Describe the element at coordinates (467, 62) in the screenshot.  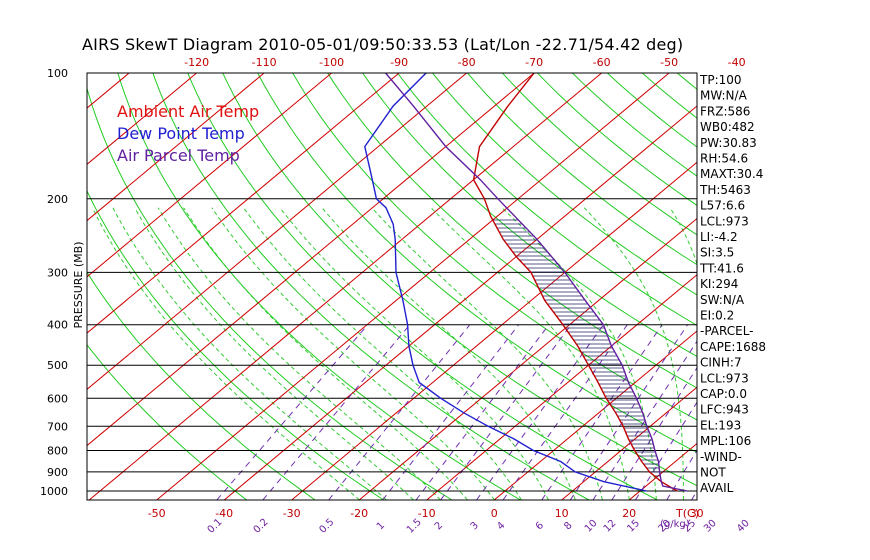
I see `x-tick-label-top: -80` at that location.